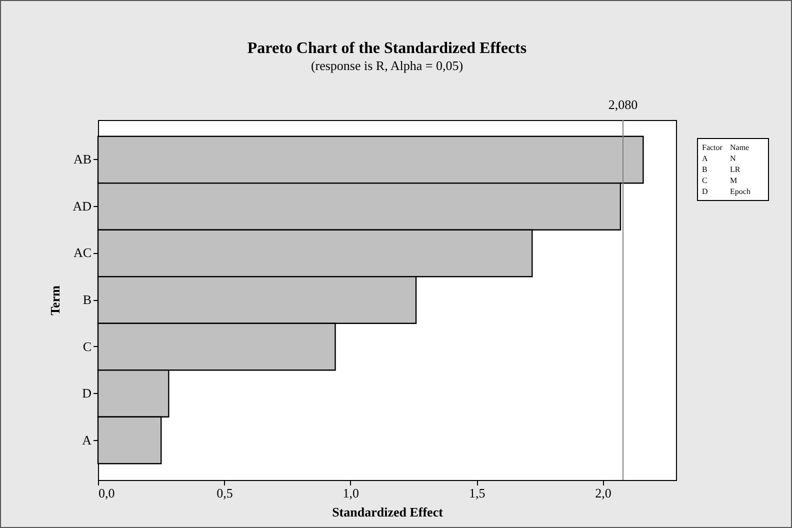  Describe the element at coordinates (734, 180) in the screenshot. I see `text: M` at that location.